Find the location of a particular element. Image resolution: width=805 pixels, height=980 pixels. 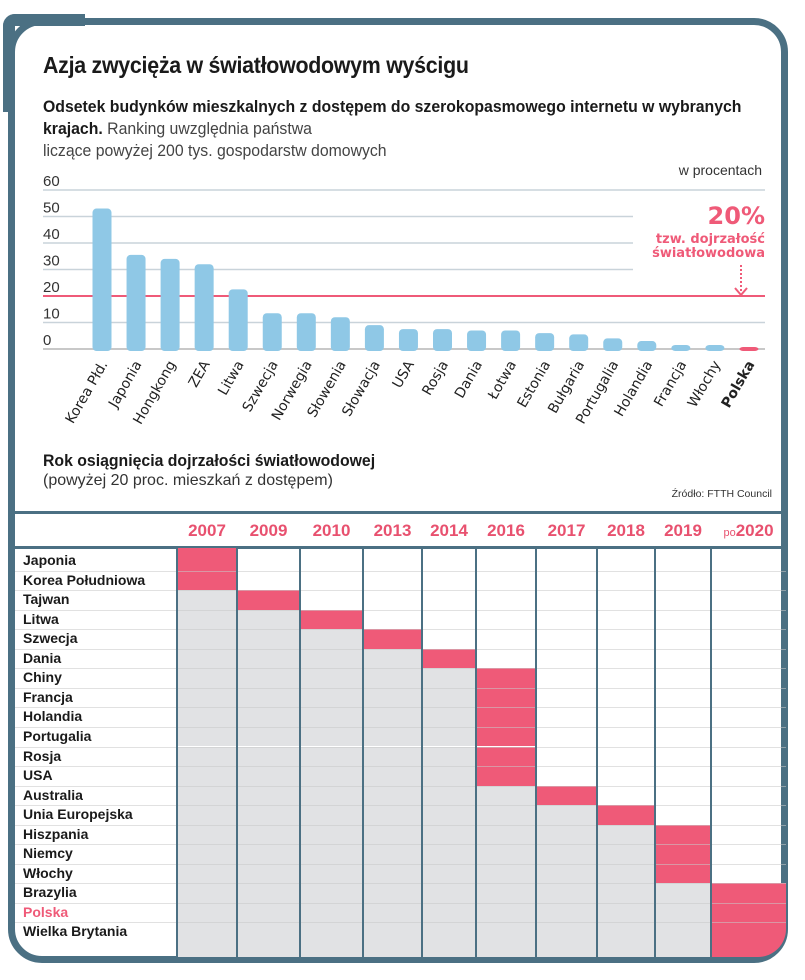

reference-label-line2: światłowodowa is located at coordinates (708, 253).